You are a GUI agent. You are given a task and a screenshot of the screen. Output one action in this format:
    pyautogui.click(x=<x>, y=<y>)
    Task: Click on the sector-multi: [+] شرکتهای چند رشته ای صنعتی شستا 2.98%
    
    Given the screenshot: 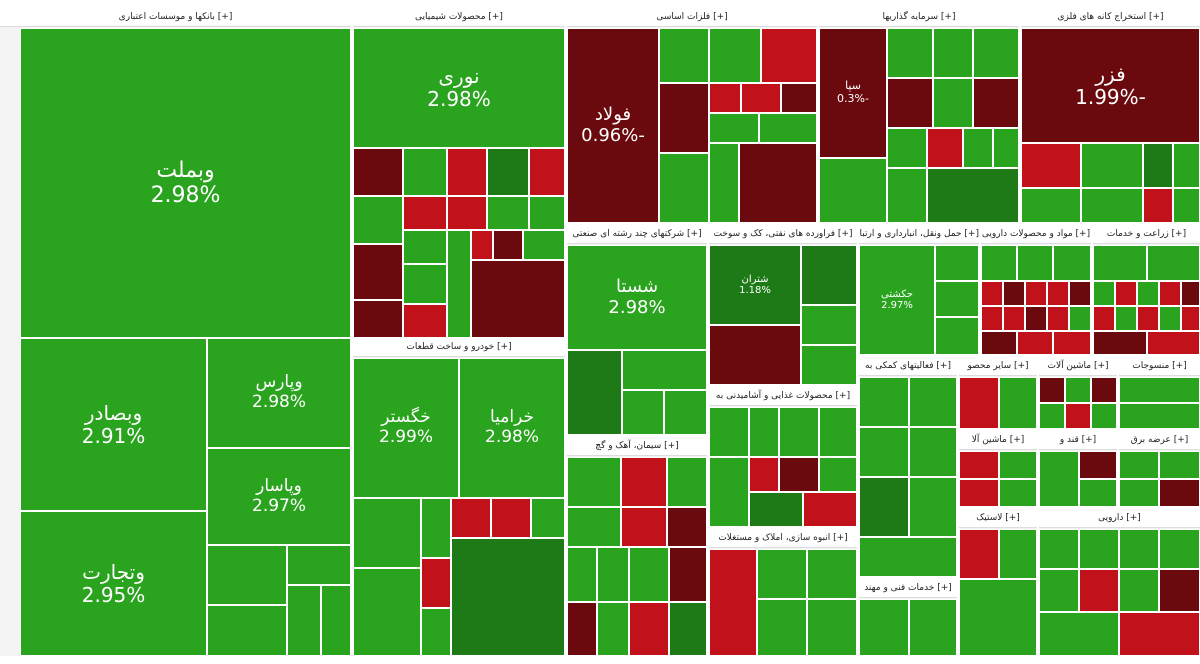 What is the action you would take?
    pyautogui.click(x=637, y=330)
    